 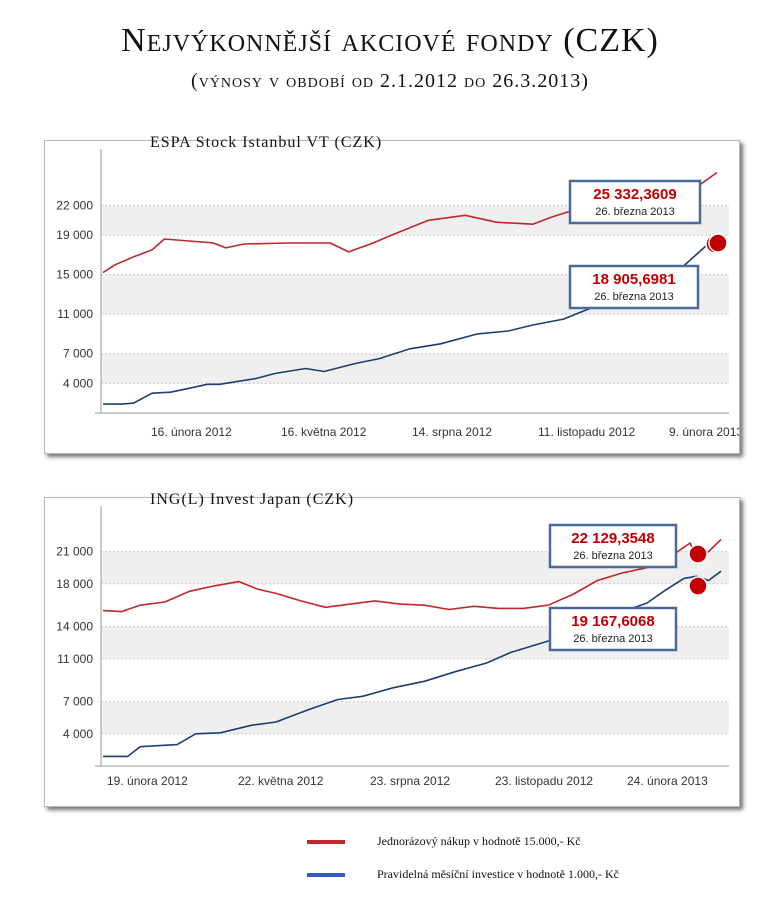 What do you see at coordinates (634, 194) in the screenshot?
I see `callout-value: 25 332,3609` at bounding box center [634, 194].